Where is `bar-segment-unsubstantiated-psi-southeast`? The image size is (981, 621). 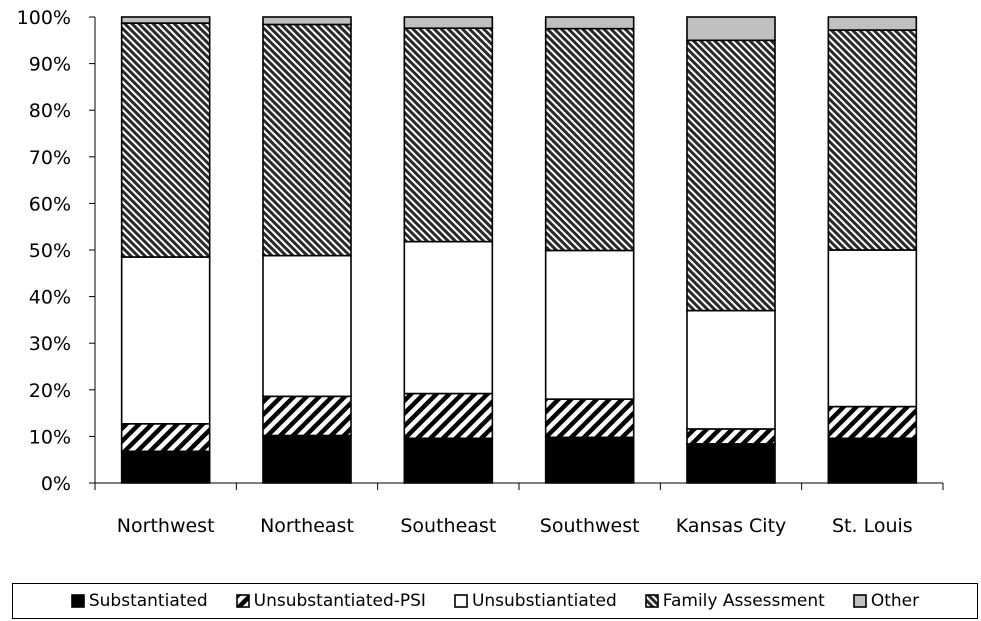
bar-segment-unsubstantiated-psi-southeast is located at coordinates (448, 416).